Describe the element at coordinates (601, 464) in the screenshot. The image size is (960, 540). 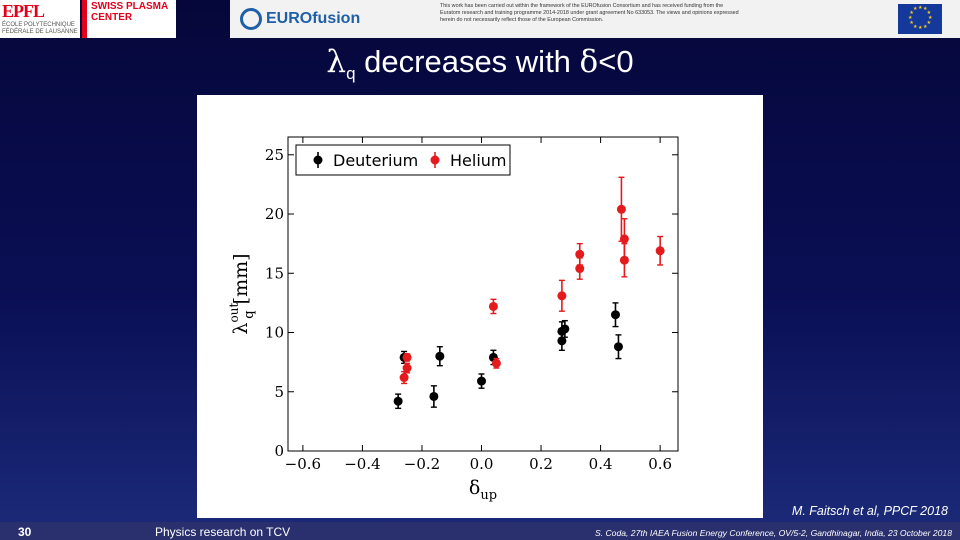
I see `x-tick-label: 0.4` at that location.